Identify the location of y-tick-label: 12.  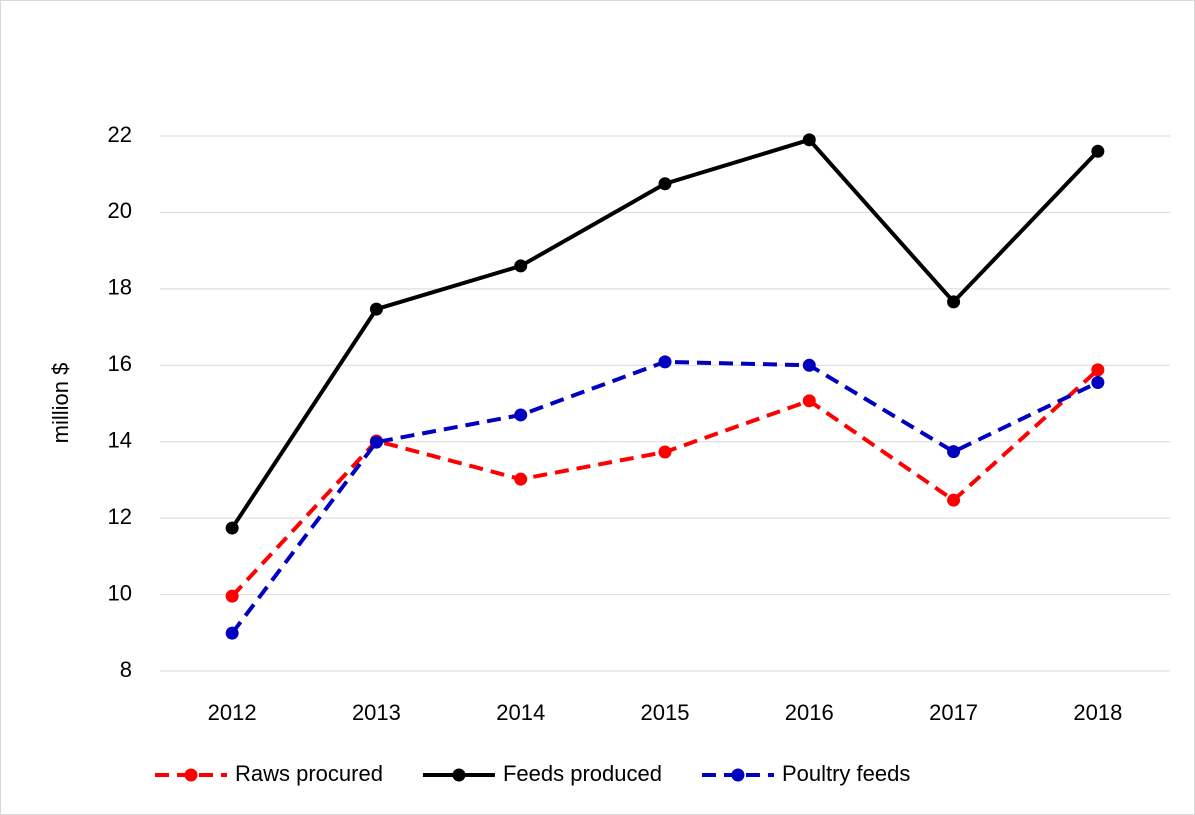
(120, 516).